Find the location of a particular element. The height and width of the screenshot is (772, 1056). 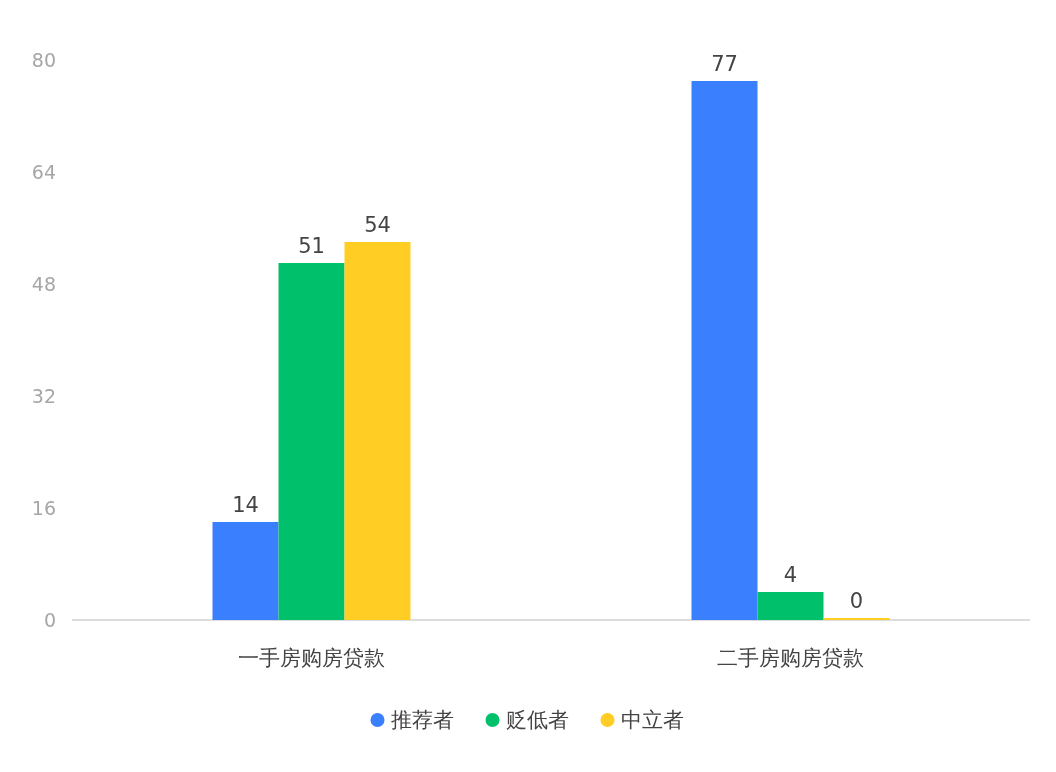

x-tick-label: 一手房购房贷款 is located at coordinates (311, 658).